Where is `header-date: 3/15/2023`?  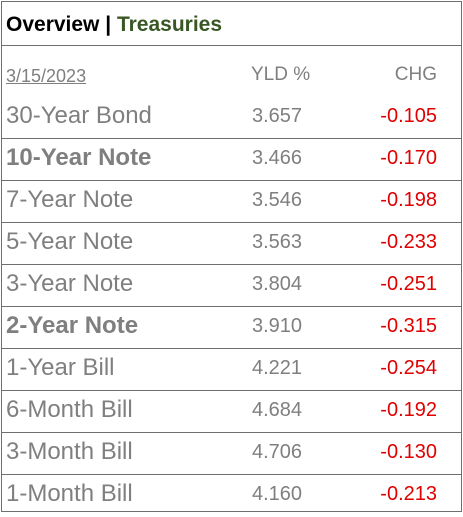 header-date: 3/15/2023 is located at coordinates (46, 76).